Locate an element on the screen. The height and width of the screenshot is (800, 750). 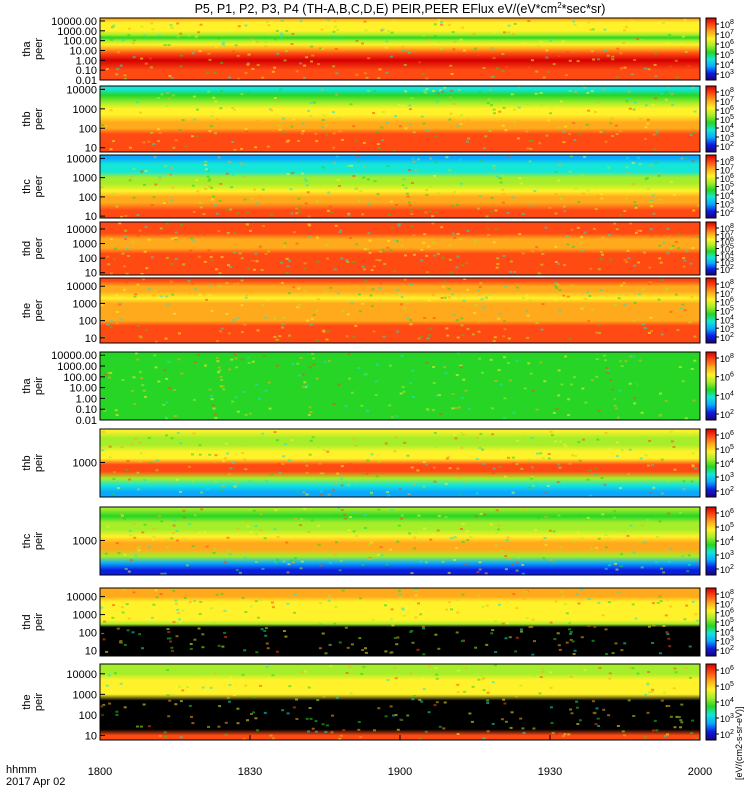
panel-ylabel: thbpeer is located at coordinates (33, 119).